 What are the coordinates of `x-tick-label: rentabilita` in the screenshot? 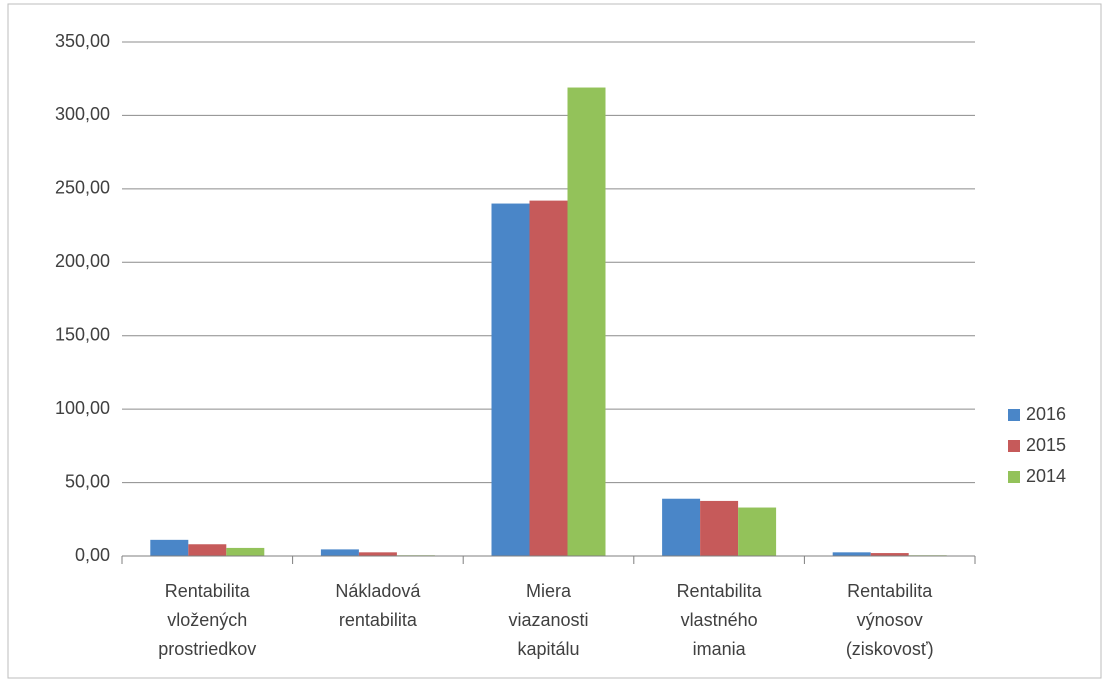 It's located at (378, 620).